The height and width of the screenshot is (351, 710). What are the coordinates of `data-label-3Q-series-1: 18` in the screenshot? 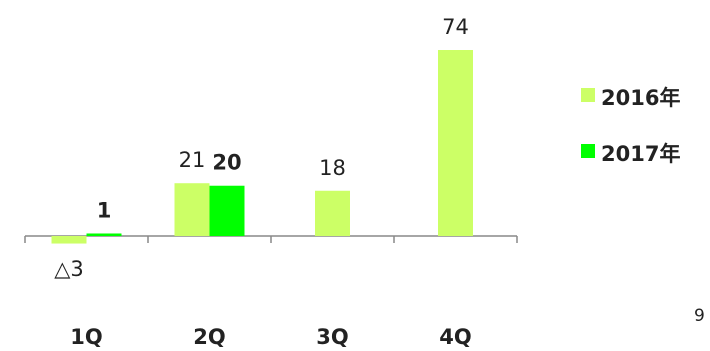 It's located at (332, 168).